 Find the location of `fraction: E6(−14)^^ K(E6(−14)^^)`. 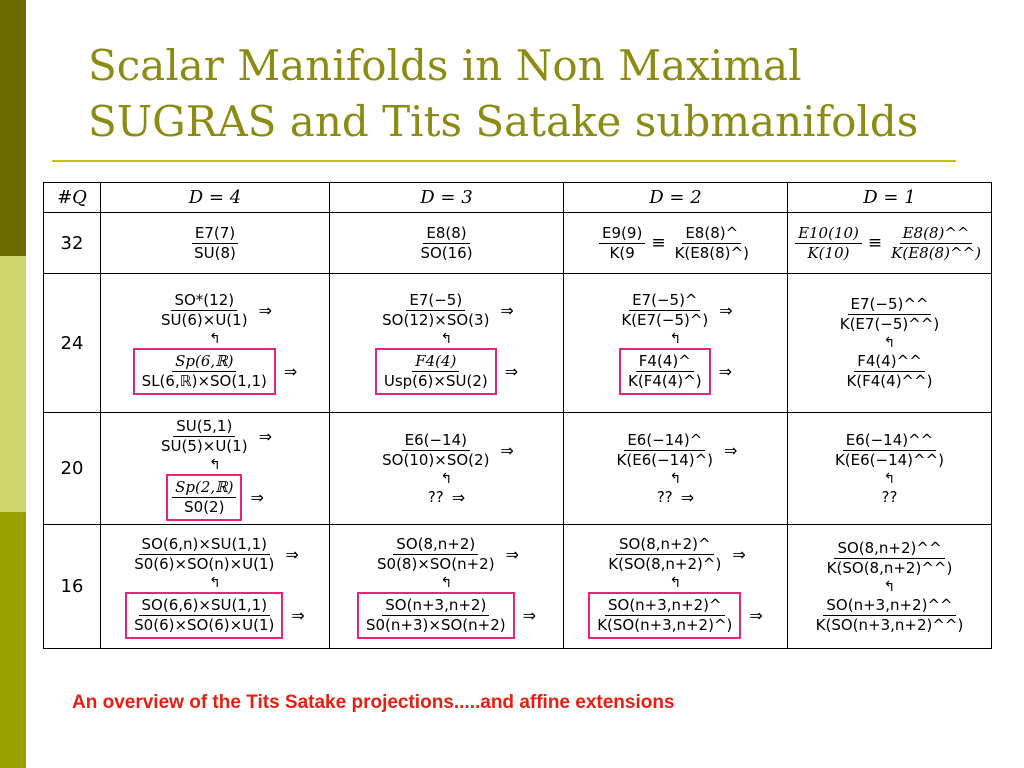

fraction: E6(−14)^^ K(E6(−14)^^) is located at coordinates (889, 450).